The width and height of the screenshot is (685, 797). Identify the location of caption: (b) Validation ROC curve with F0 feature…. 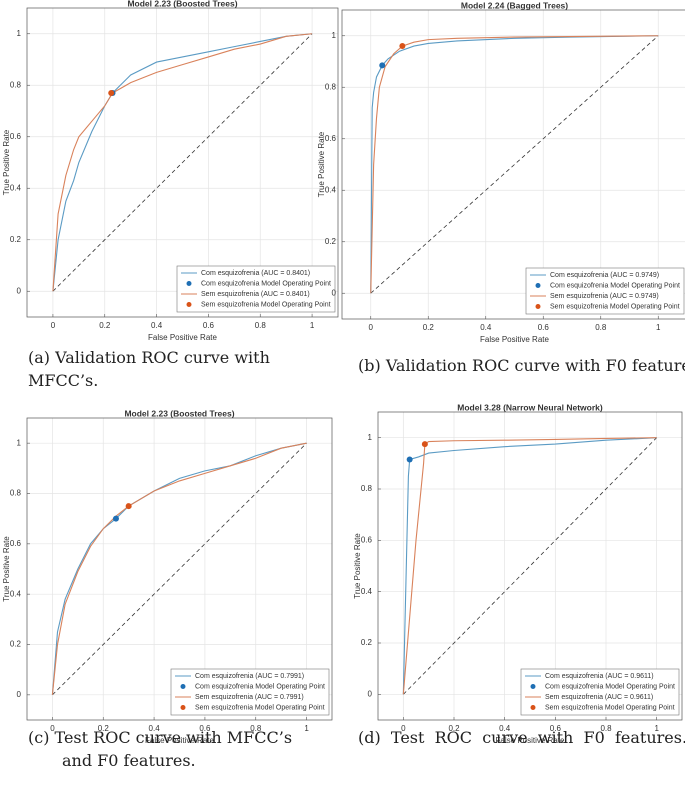
(521, 365).